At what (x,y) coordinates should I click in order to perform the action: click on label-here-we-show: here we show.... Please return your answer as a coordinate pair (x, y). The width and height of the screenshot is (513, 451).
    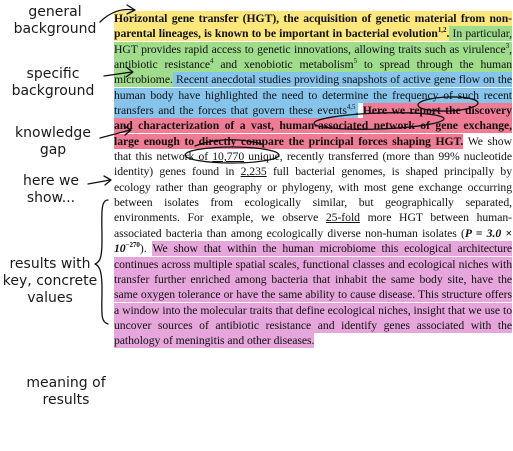
    Looking at the image, I should click on (51, 189).